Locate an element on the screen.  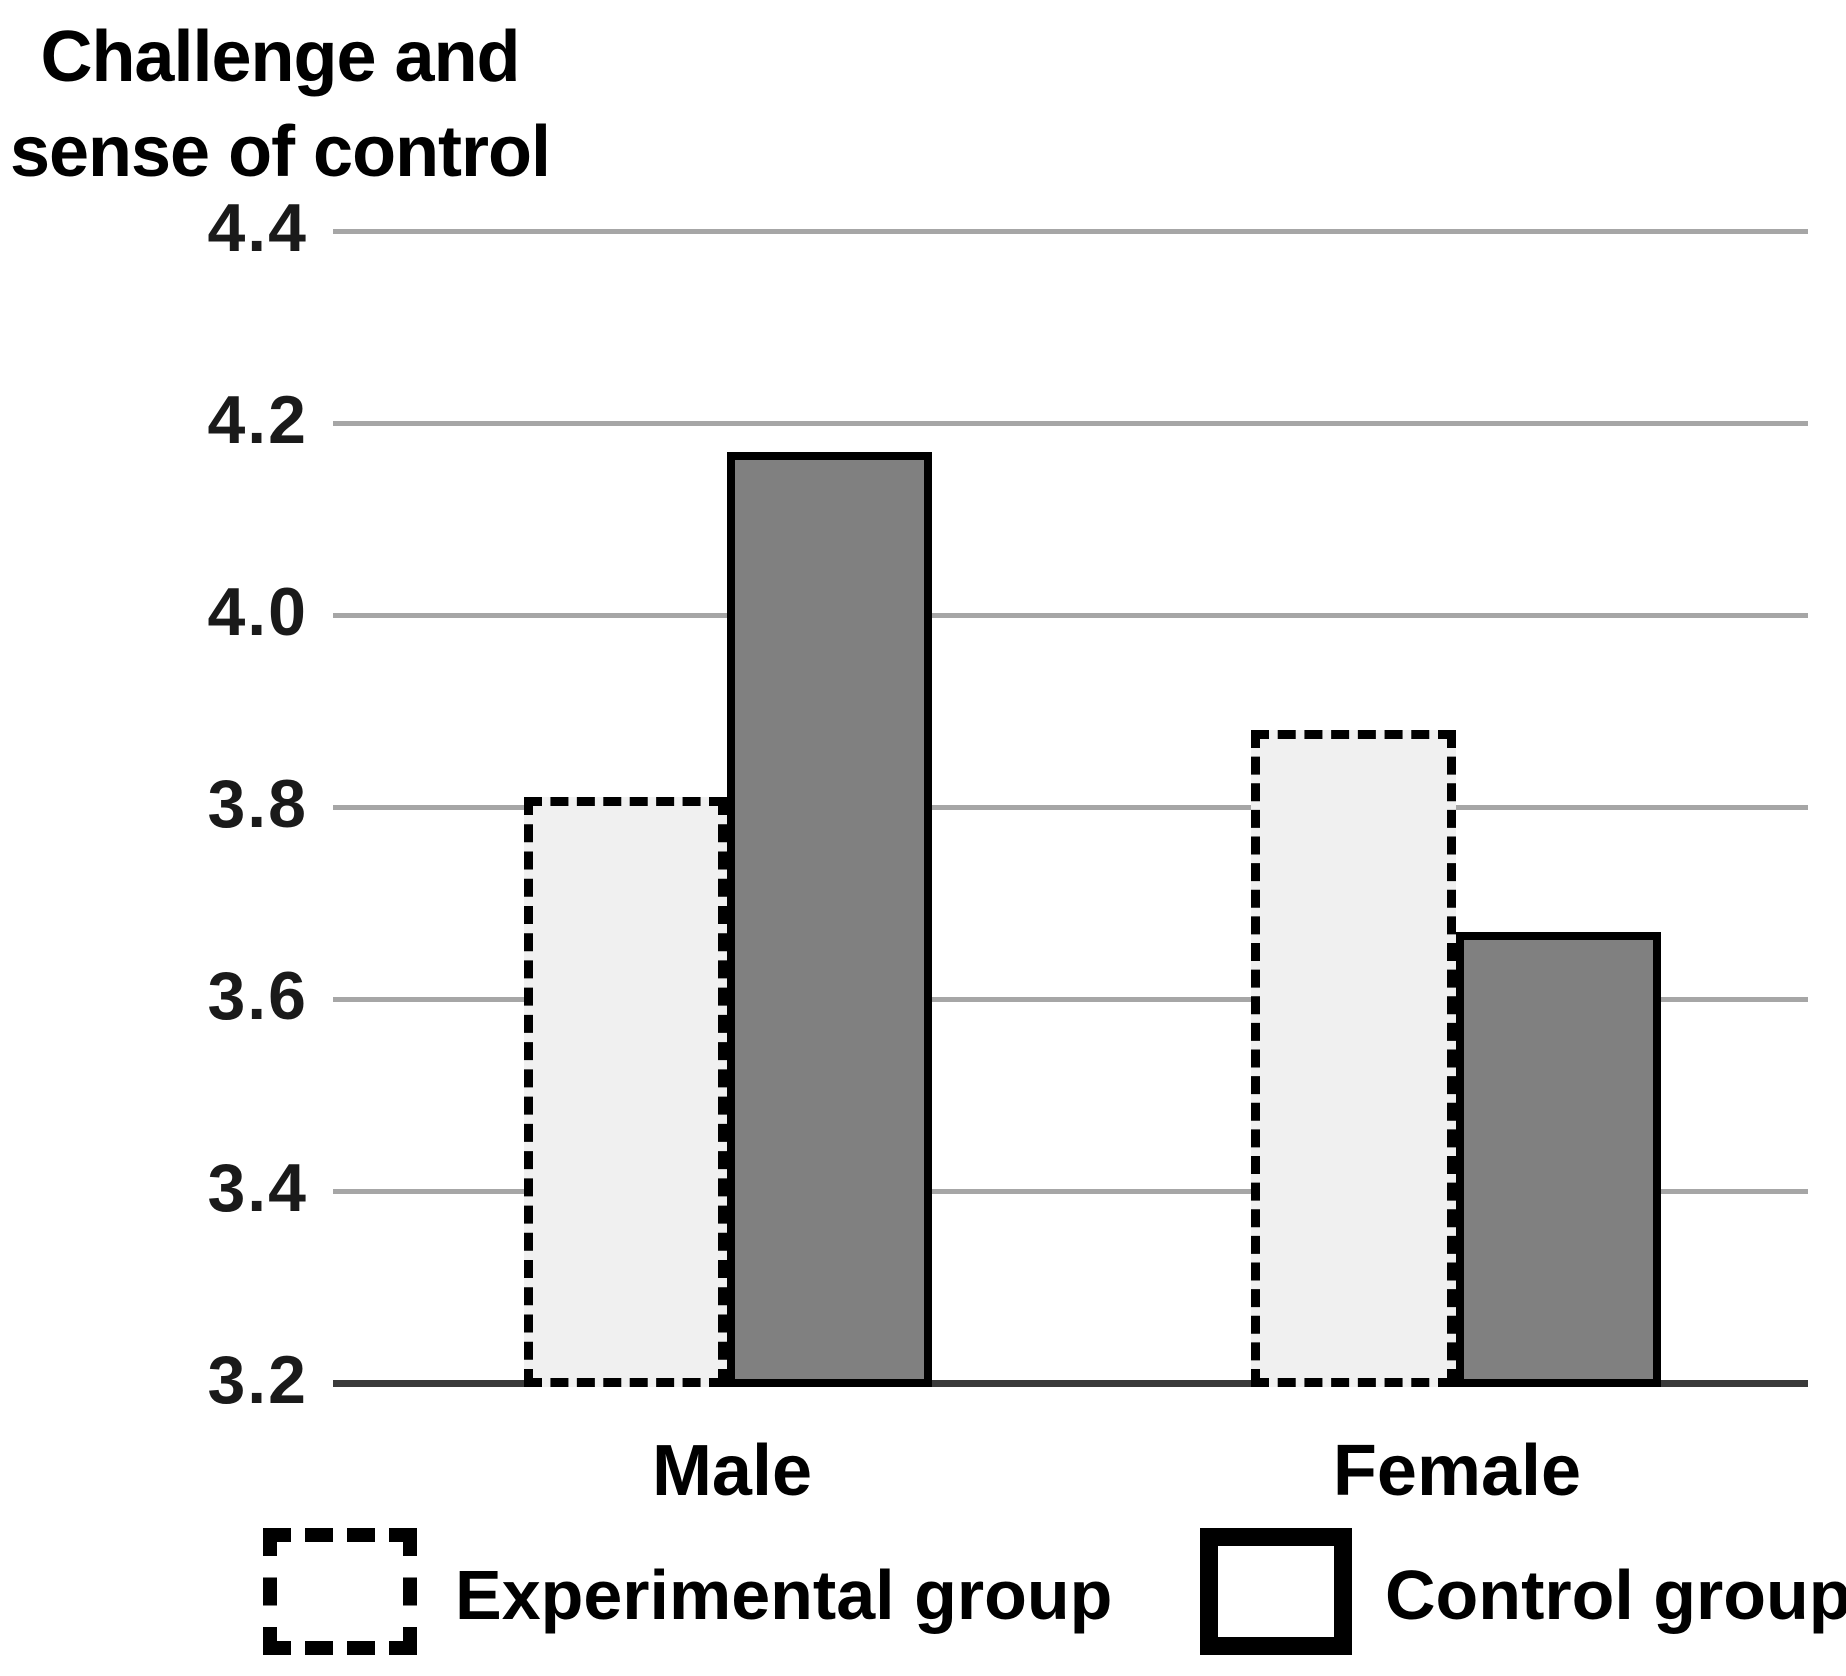
gridline-4.0 is located at coordinates (1070, 615).